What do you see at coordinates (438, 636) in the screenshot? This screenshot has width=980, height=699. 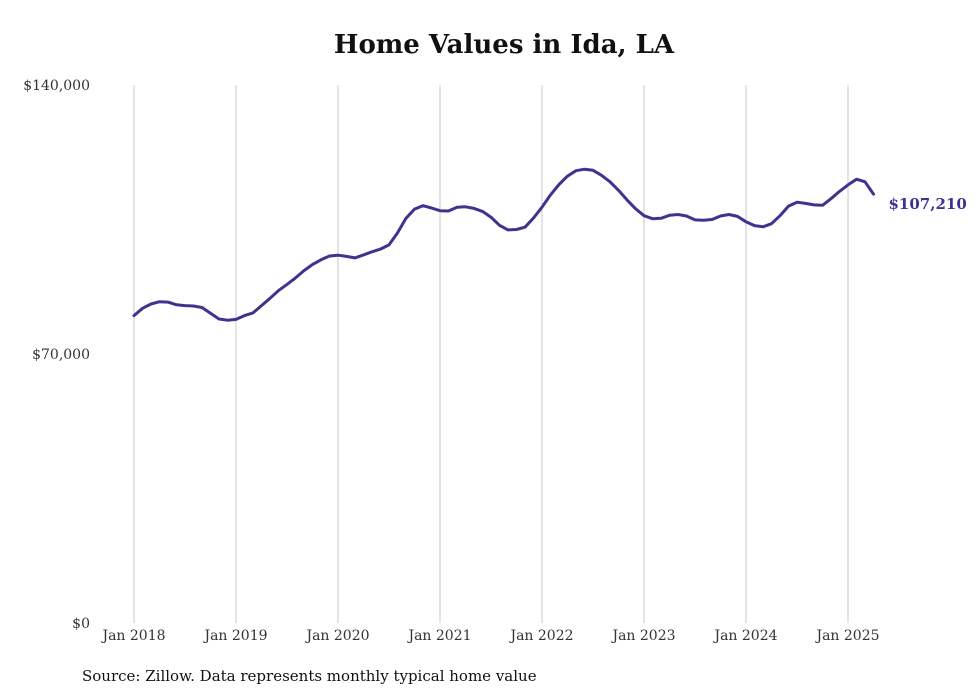 I see `x-tick-label: Jan 2021` at bounding box center [438, 636].